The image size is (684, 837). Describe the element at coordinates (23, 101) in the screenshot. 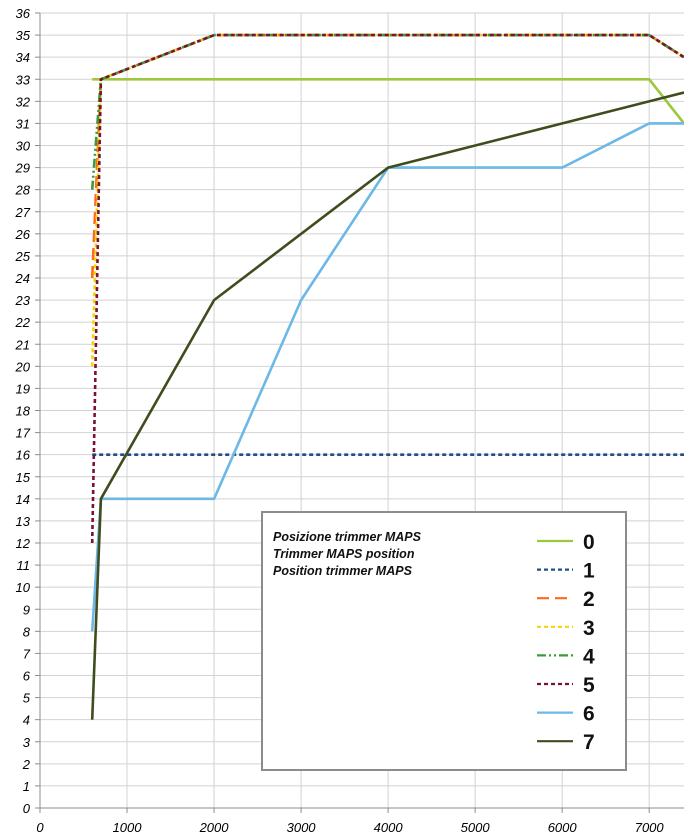

I see `y-tick-label: 32` at that location.